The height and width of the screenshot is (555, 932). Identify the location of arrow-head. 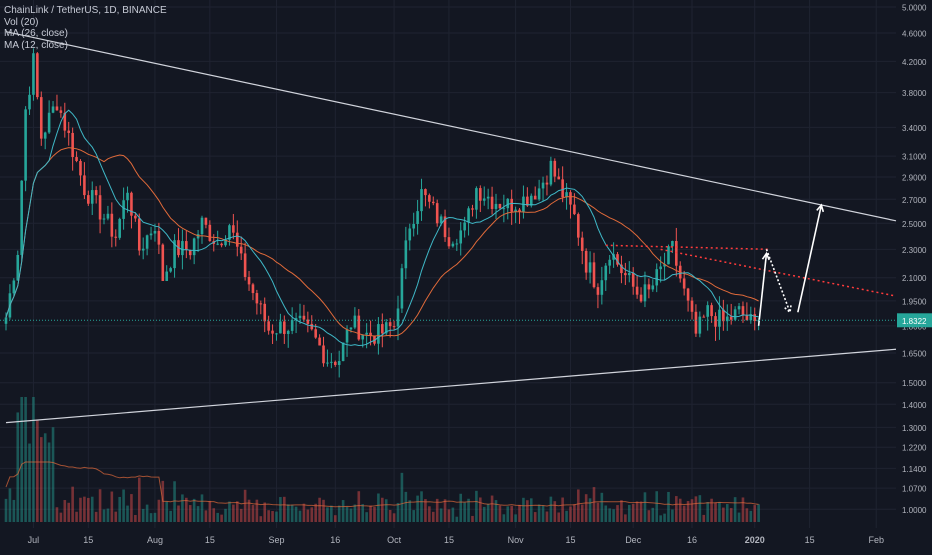
(820, 208).